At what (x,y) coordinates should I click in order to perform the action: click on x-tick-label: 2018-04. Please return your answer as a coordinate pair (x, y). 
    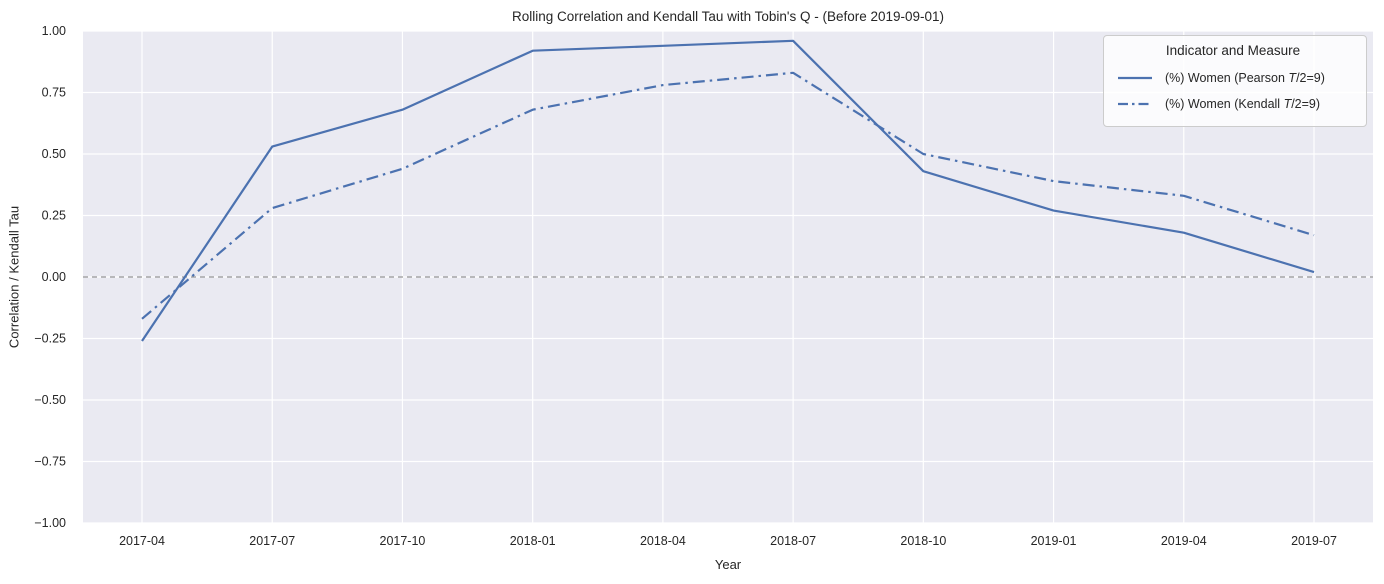
    Looking at the image, I should click on (663, 541).